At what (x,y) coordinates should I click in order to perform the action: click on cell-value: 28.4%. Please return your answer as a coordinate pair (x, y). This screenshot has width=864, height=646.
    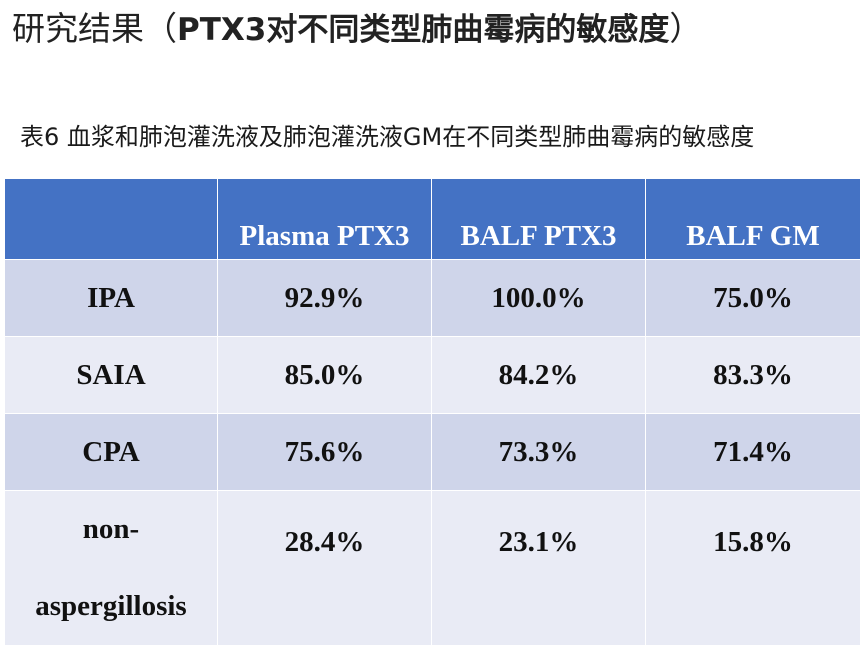
    Looking at the image, I should click on (324, 568).